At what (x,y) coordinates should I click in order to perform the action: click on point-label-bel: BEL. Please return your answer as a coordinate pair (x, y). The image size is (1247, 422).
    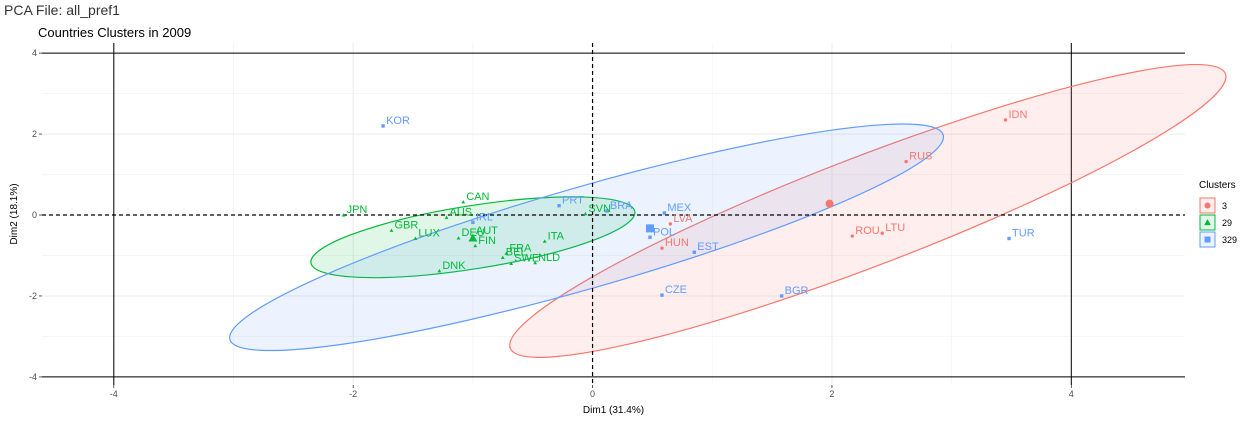
    Looking at the image, I should click on (516, 253).